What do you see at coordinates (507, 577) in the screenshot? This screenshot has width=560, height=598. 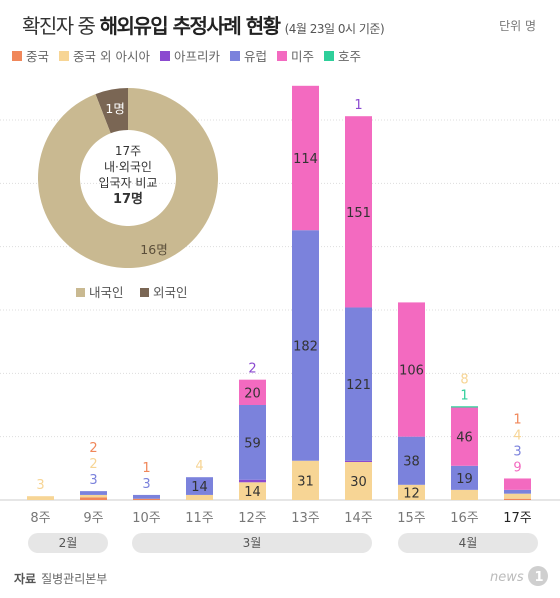 I see `svg-text: news` at bounding box center [507, 577].